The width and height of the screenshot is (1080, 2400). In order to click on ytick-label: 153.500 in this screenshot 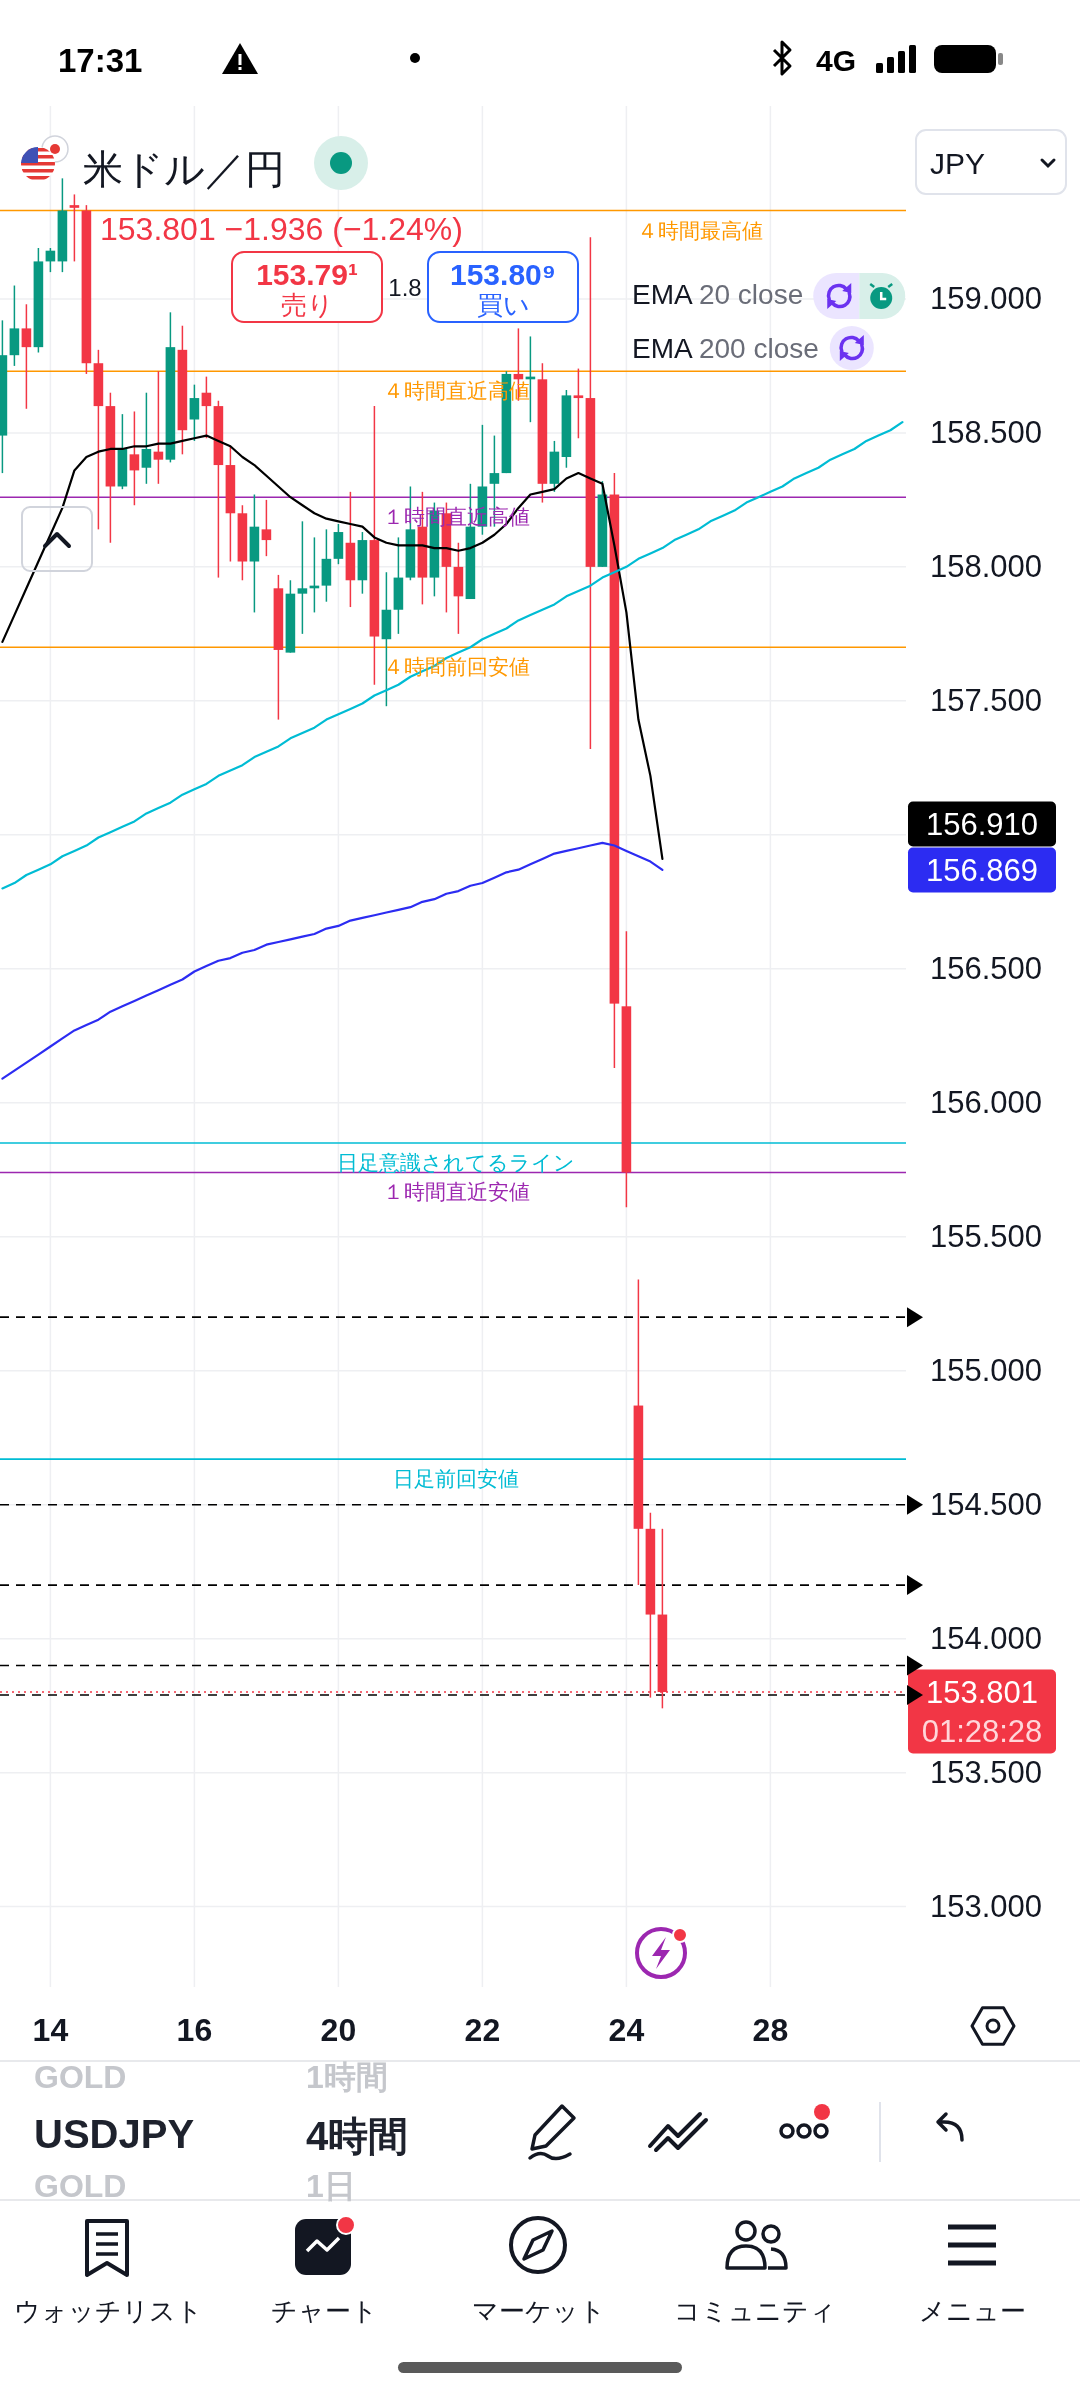, I will do `click(986, 1773)`.